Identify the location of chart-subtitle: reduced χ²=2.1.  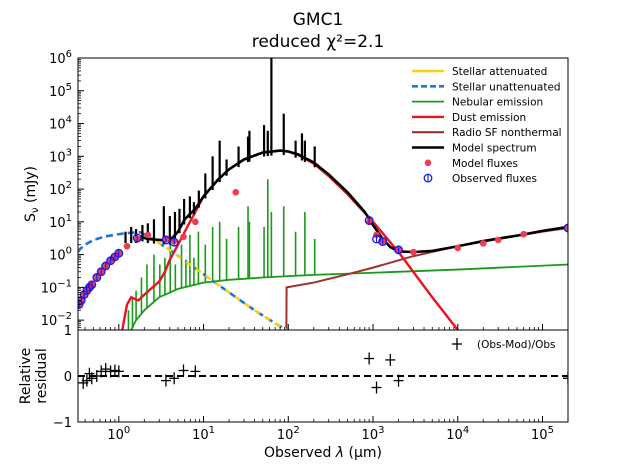
(318, 42).